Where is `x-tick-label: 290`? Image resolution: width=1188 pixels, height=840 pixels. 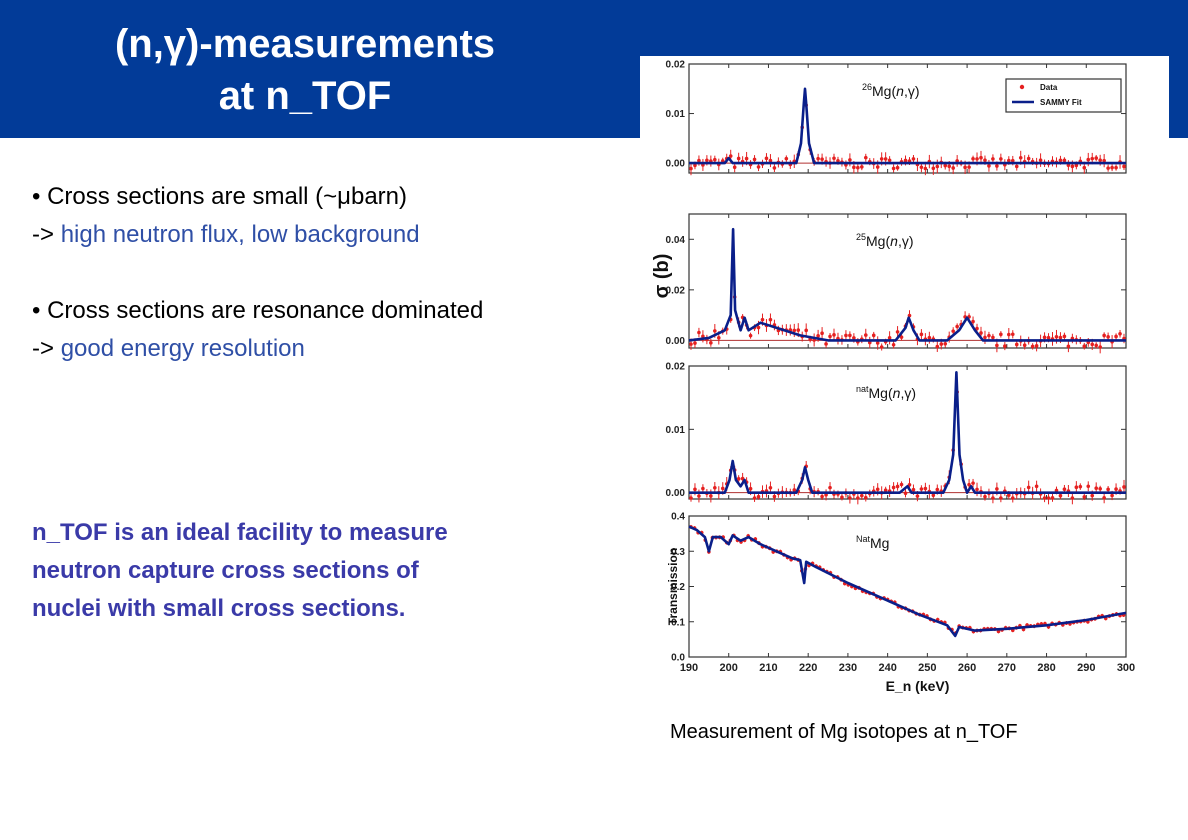
x-tick-label: 290 is located at coordinates (1086, 668).